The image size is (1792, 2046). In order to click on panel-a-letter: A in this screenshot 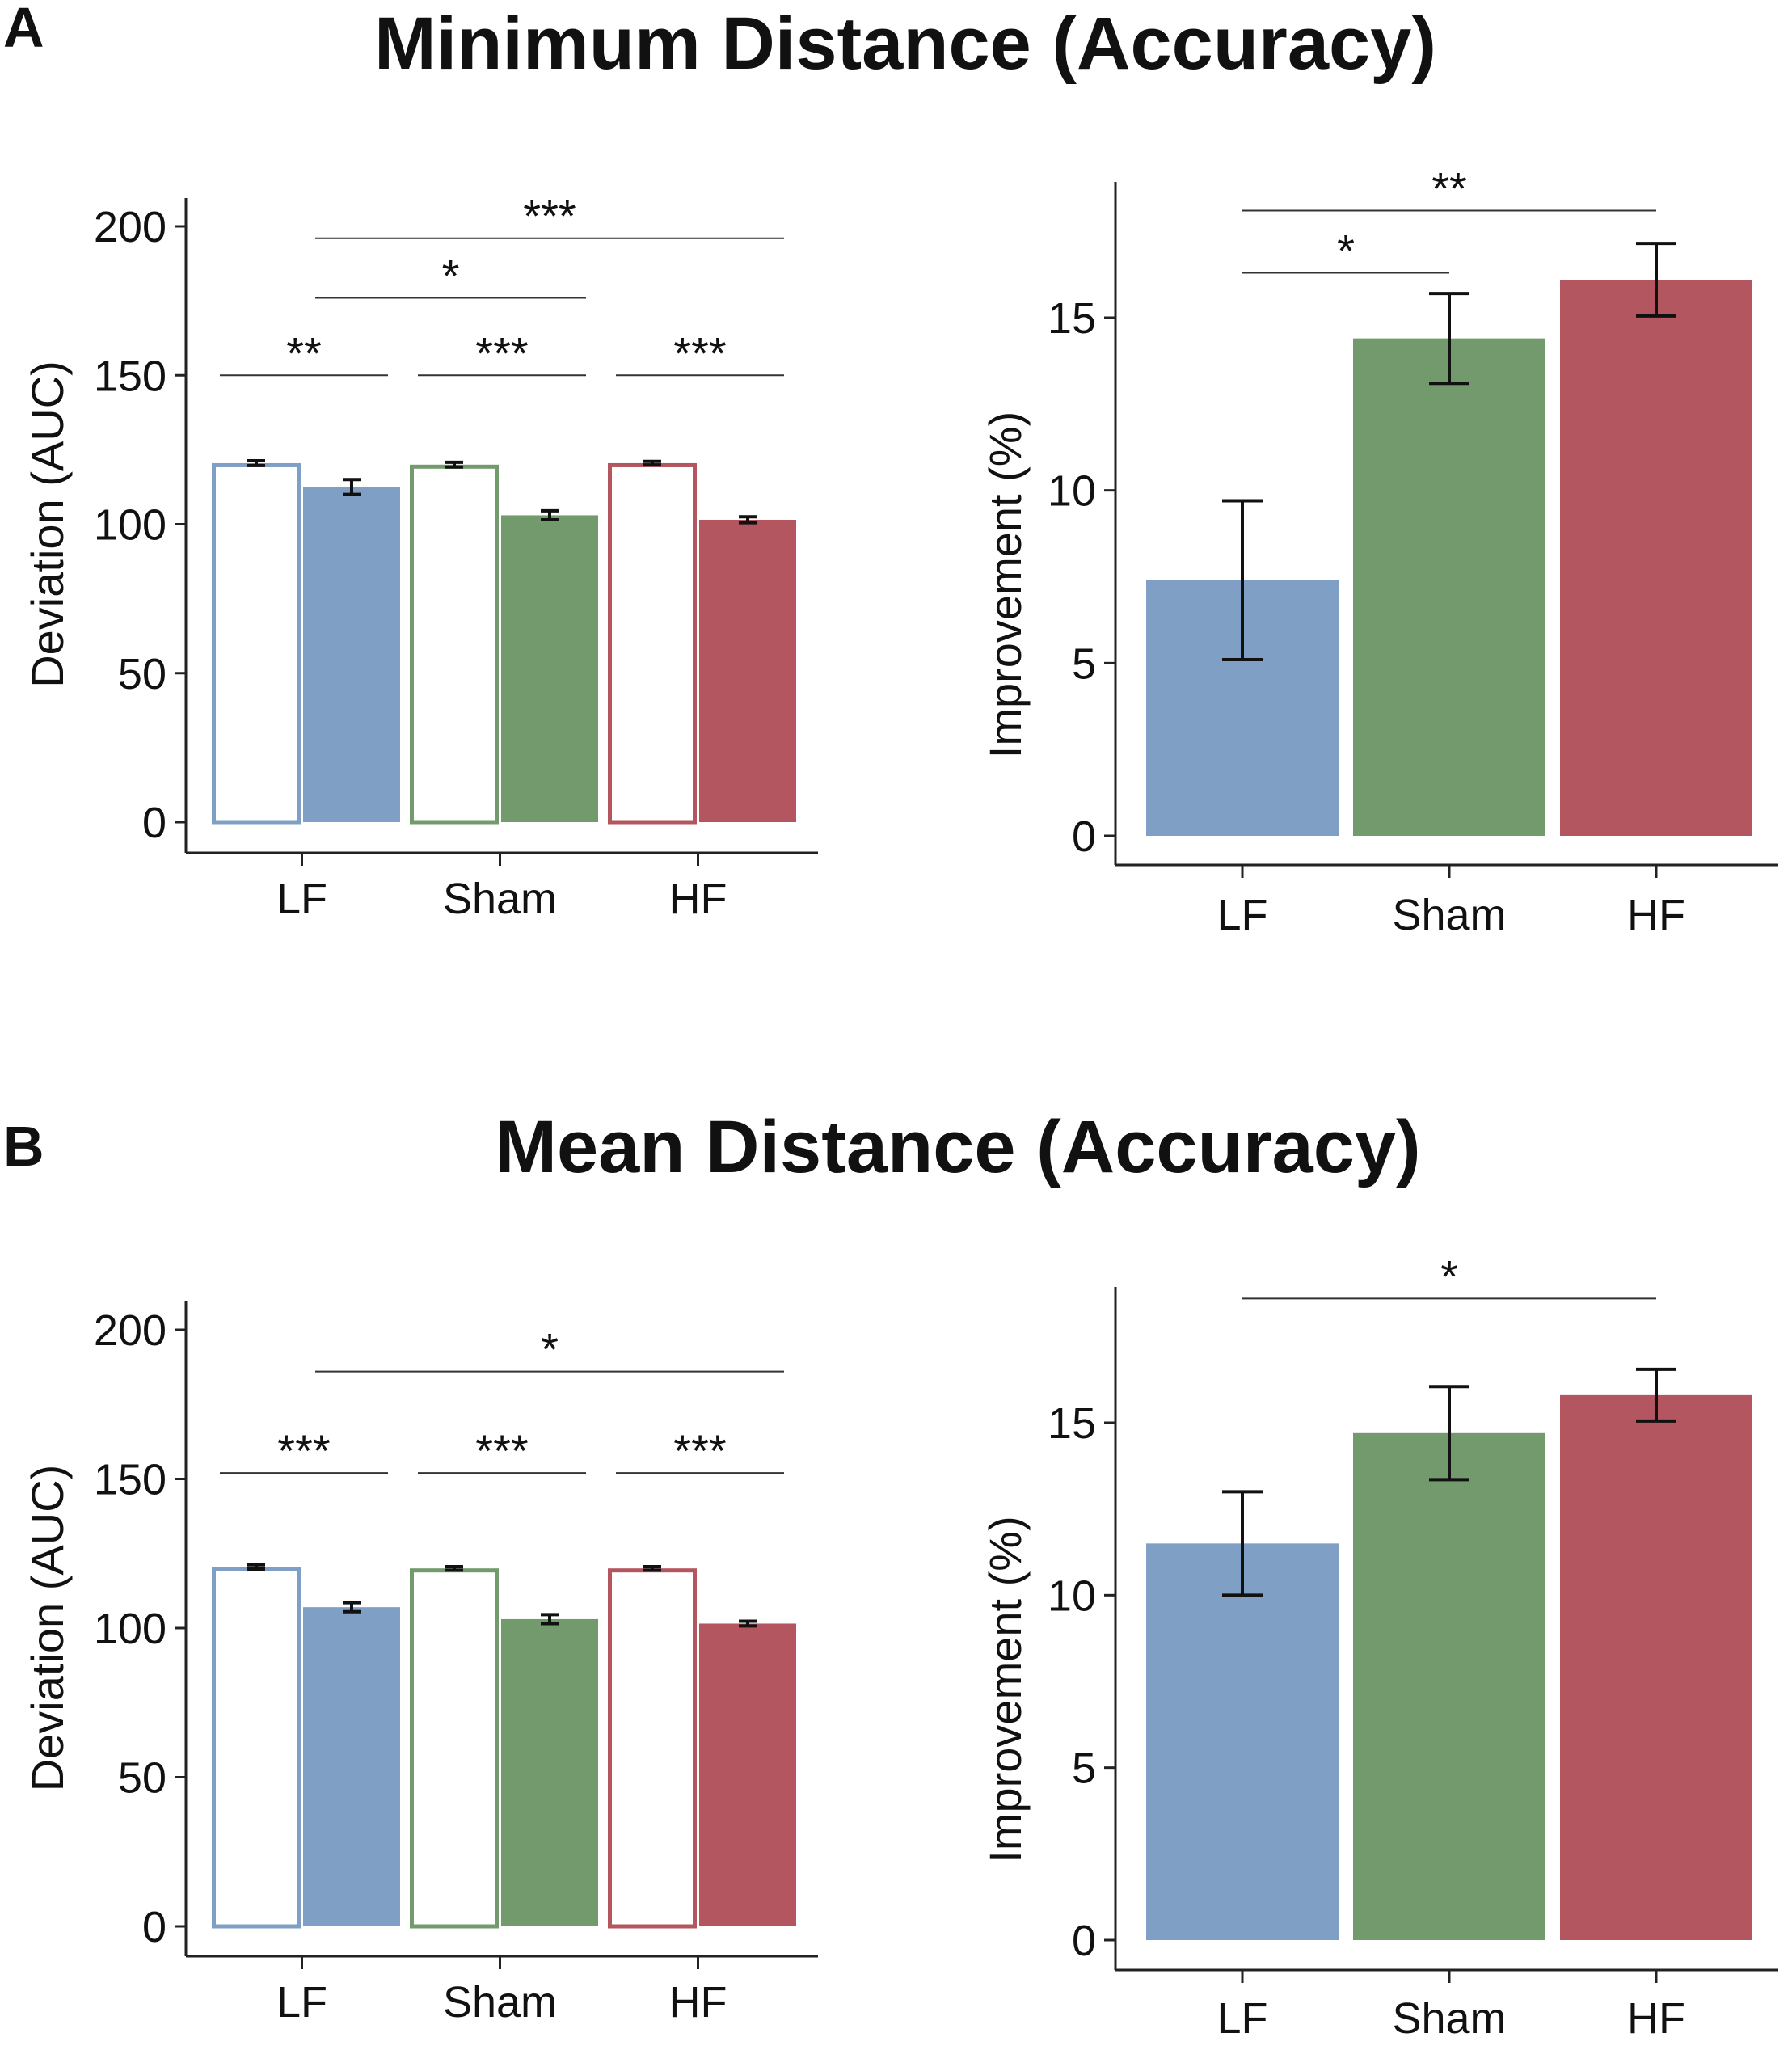, I will do `click(24, 29)`.